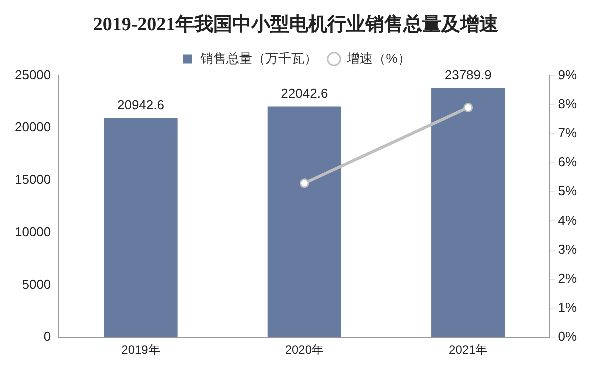 The image size is (596, 376). What do you see at coordinates (48, 336) in the screenshot?
I see `y-tick-label: 0` at bounding box center [48, 336].